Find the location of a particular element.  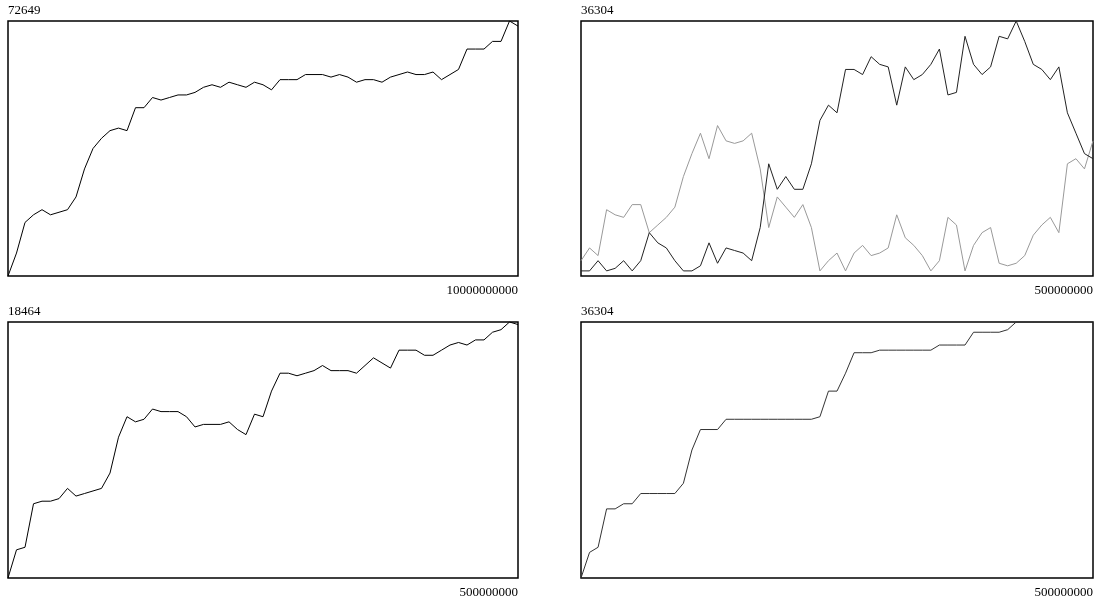

text: 18464 is located at coordinates (24, 310).